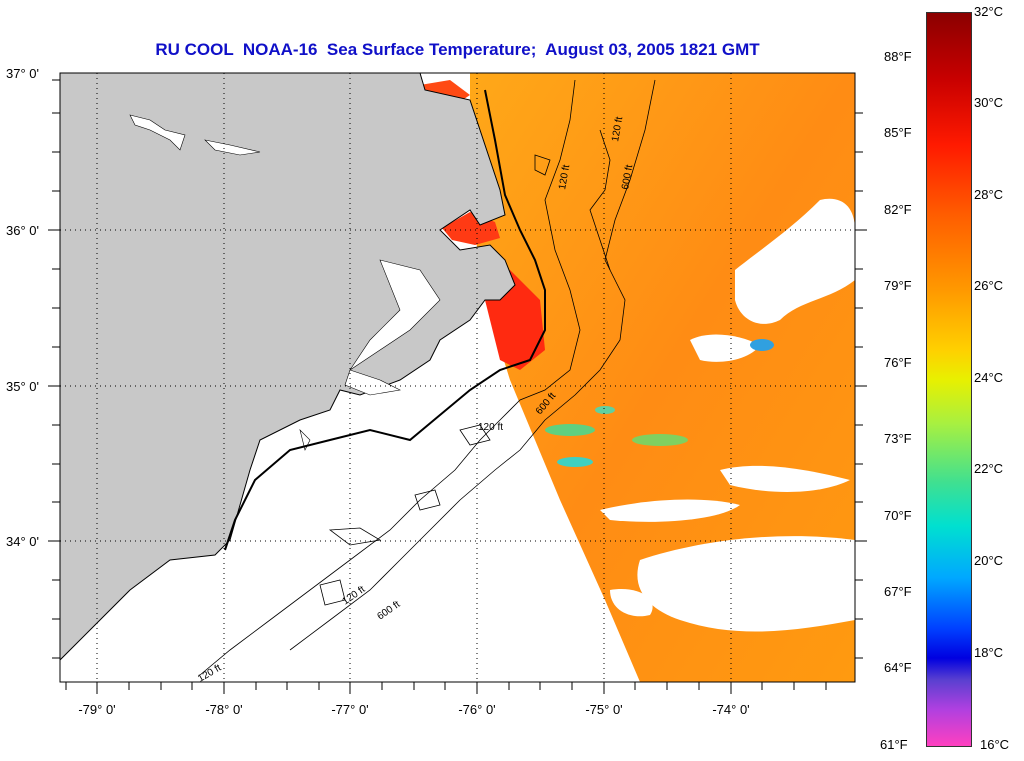 The width and height of the screenshot is (1024, 761). What do you see at coordinates (604, 709) in the screenshot?
I see `lon-label-75: -75° 0'` at bounding box center [604, 709].